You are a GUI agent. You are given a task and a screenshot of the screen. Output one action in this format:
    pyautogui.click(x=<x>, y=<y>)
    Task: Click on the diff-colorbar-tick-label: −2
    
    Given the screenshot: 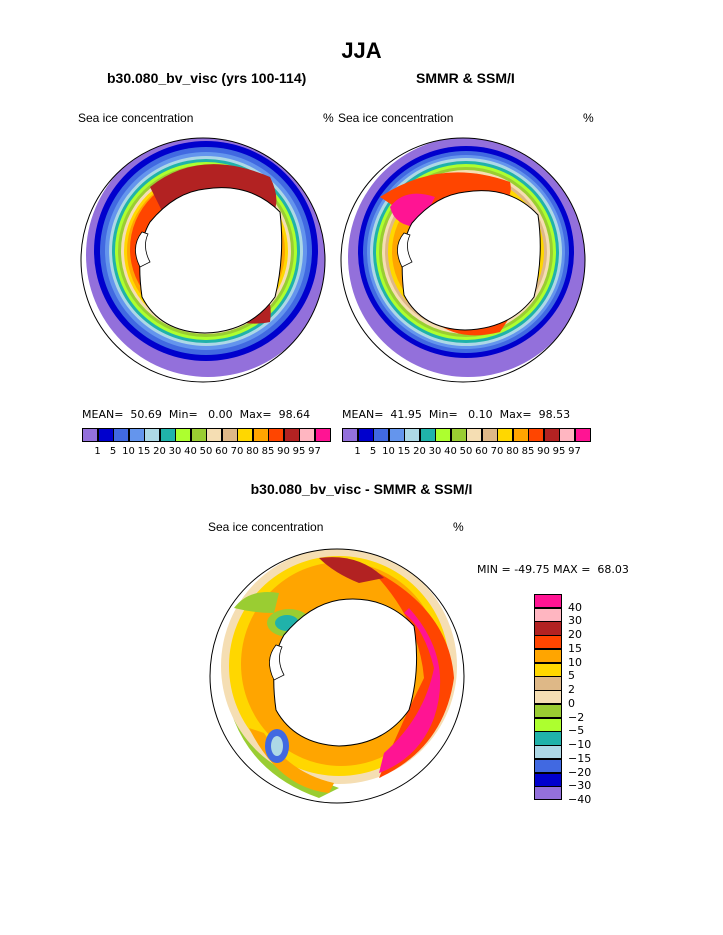 What is the action you would take?
    pyautogui.click(x=576, y=717)
    